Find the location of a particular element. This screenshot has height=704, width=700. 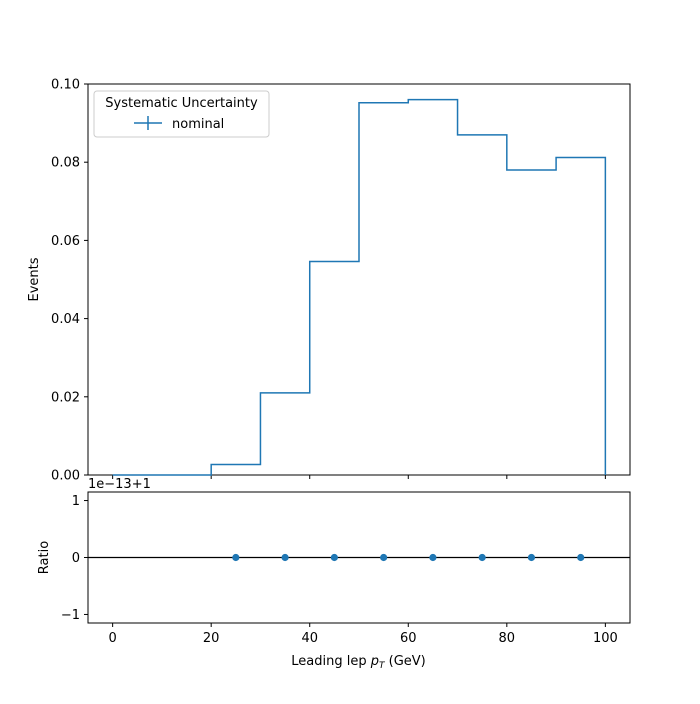

histogram-y-ticks: 0.00 0.02 0.04 0.06 0.08 0.10 is located at coordinates (69, 281).